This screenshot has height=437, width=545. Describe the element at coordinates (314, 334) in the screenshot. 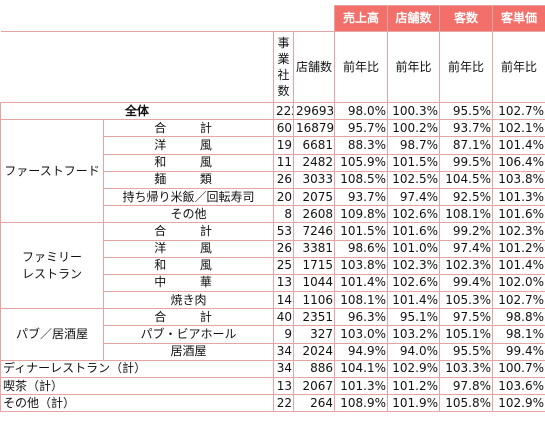

I see `cell-store-count: 327` at that location.